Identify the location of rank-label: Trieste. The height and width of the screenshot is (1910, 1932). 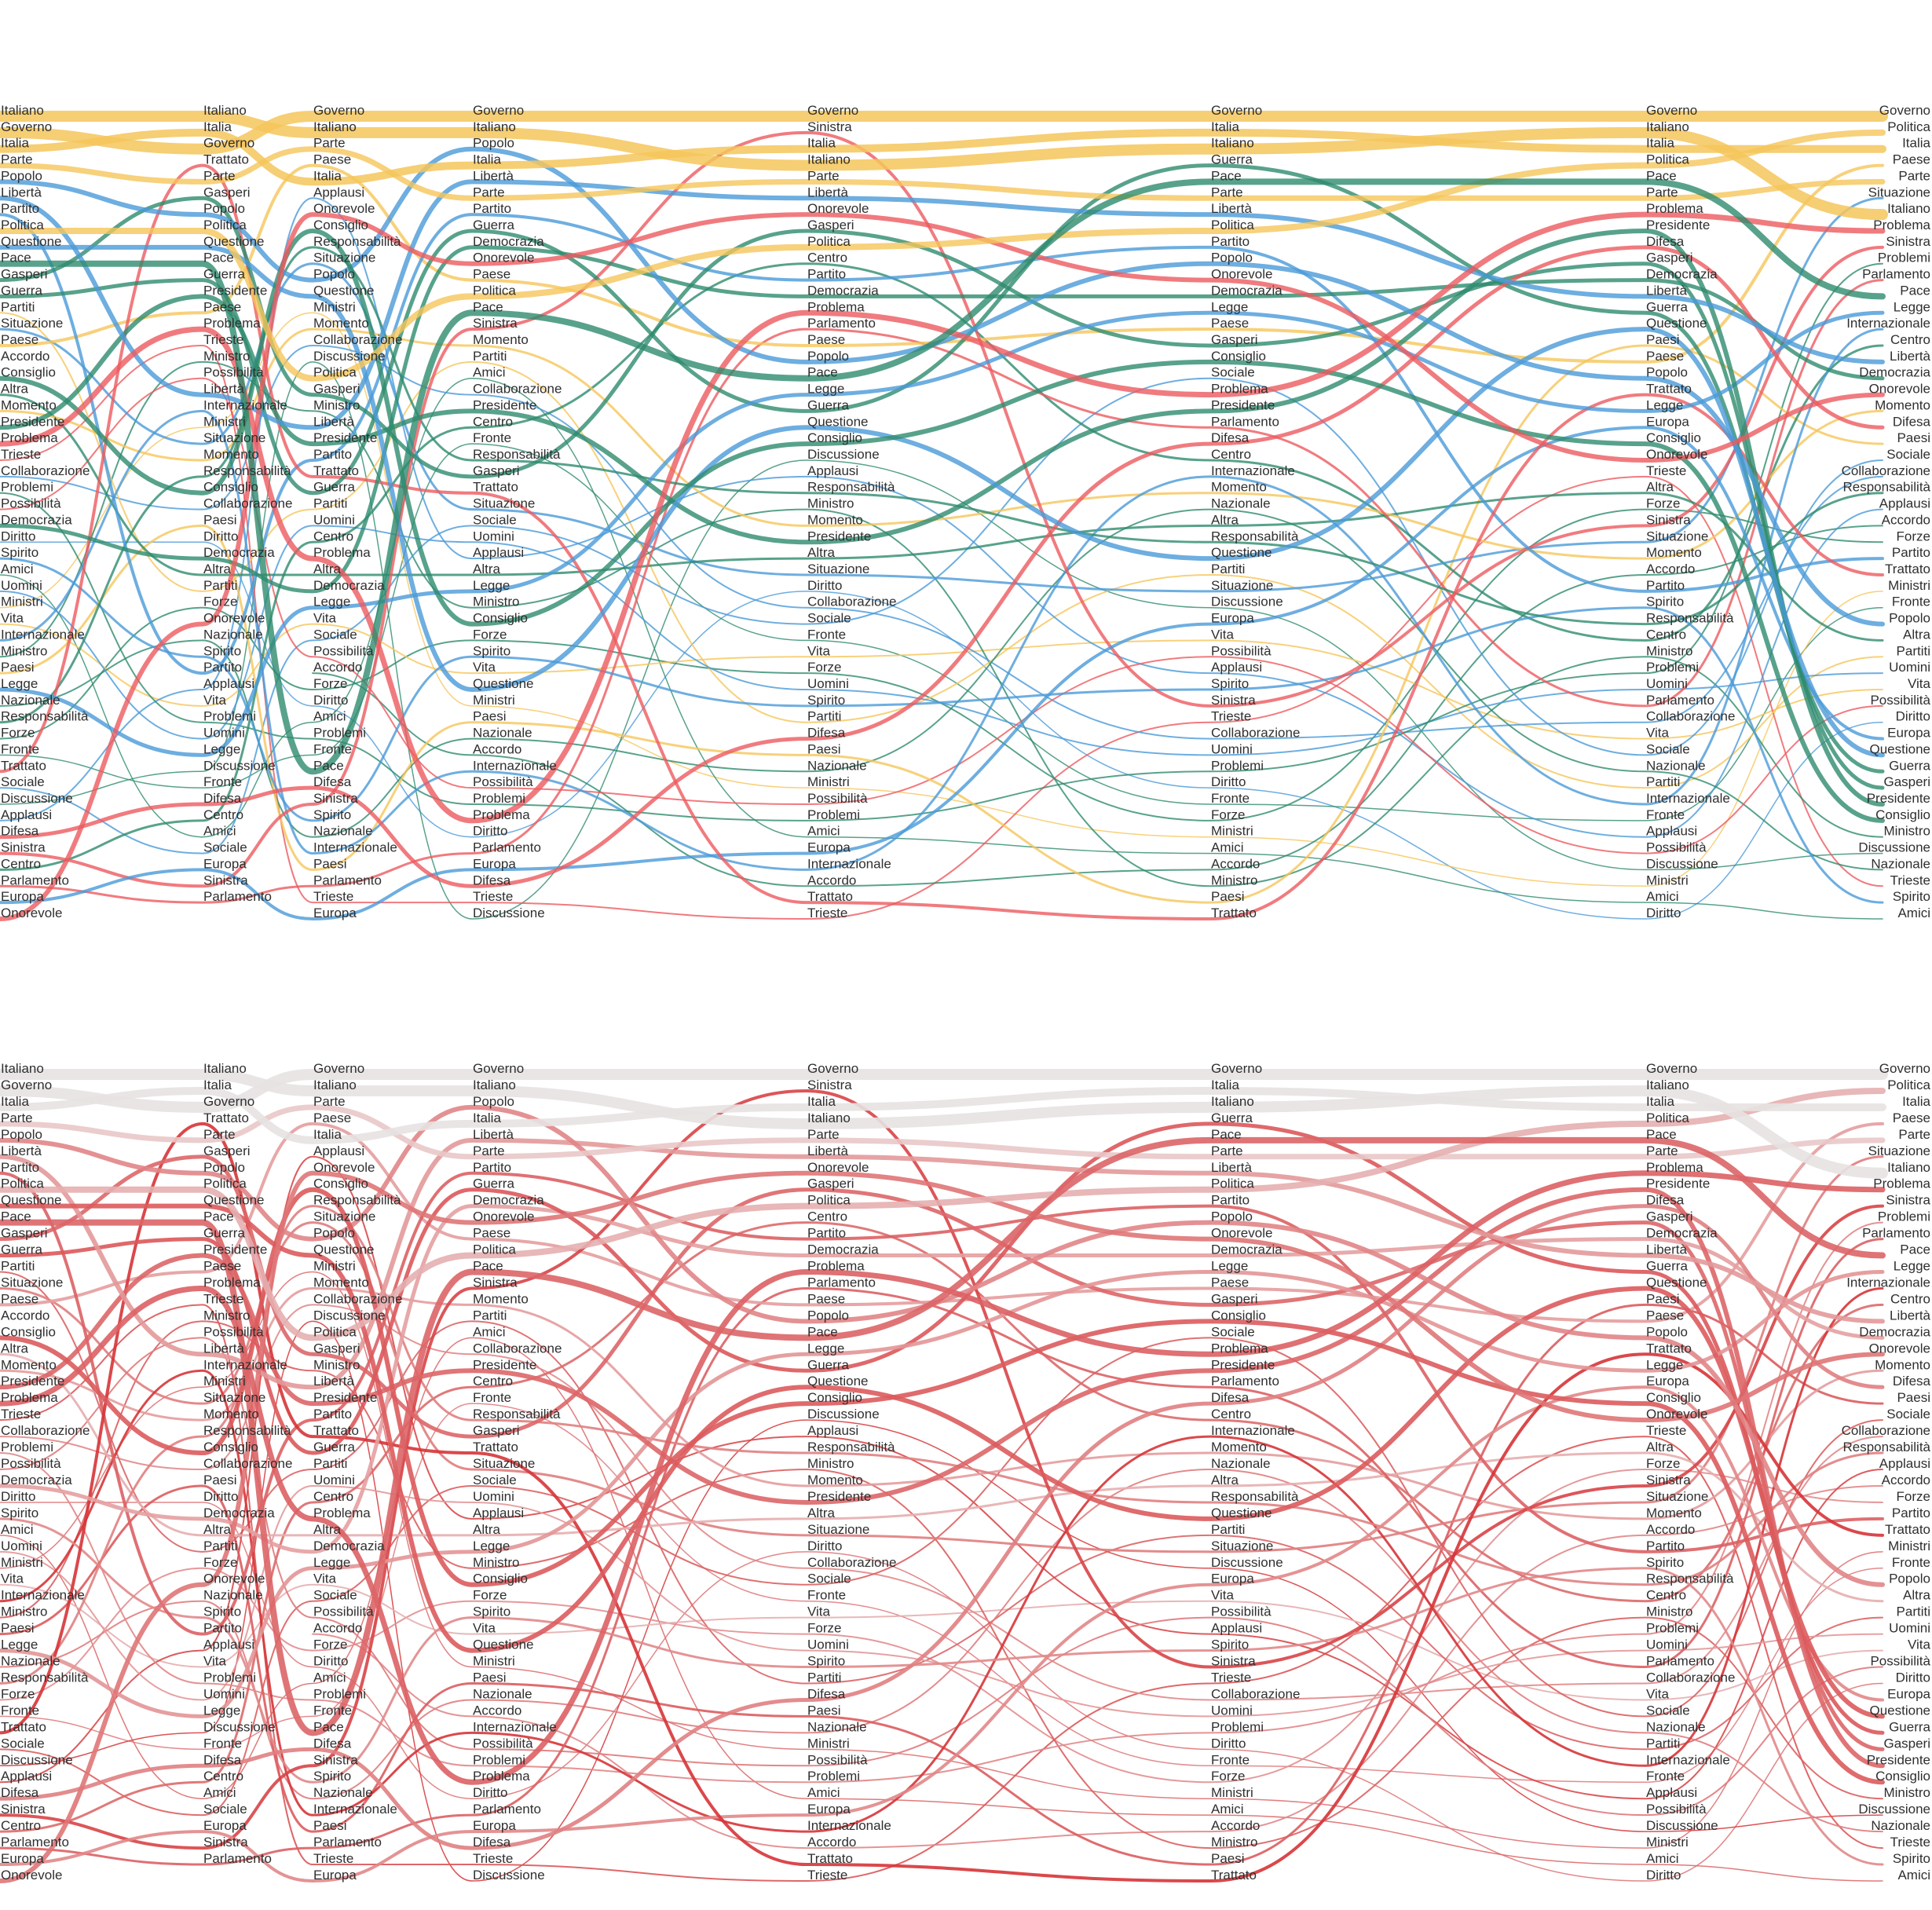
(333, 896).